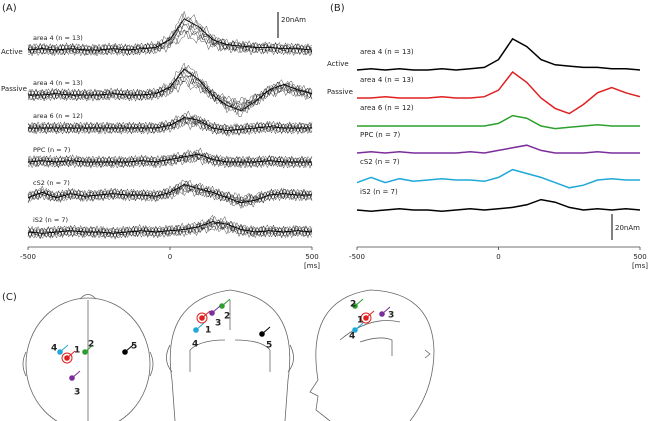 The height and width of the screenshot is (421, 649). What do you see at coordinates (372, 355) in the screenshot?
I see `head-side-view` at bounding box center [372, 355].